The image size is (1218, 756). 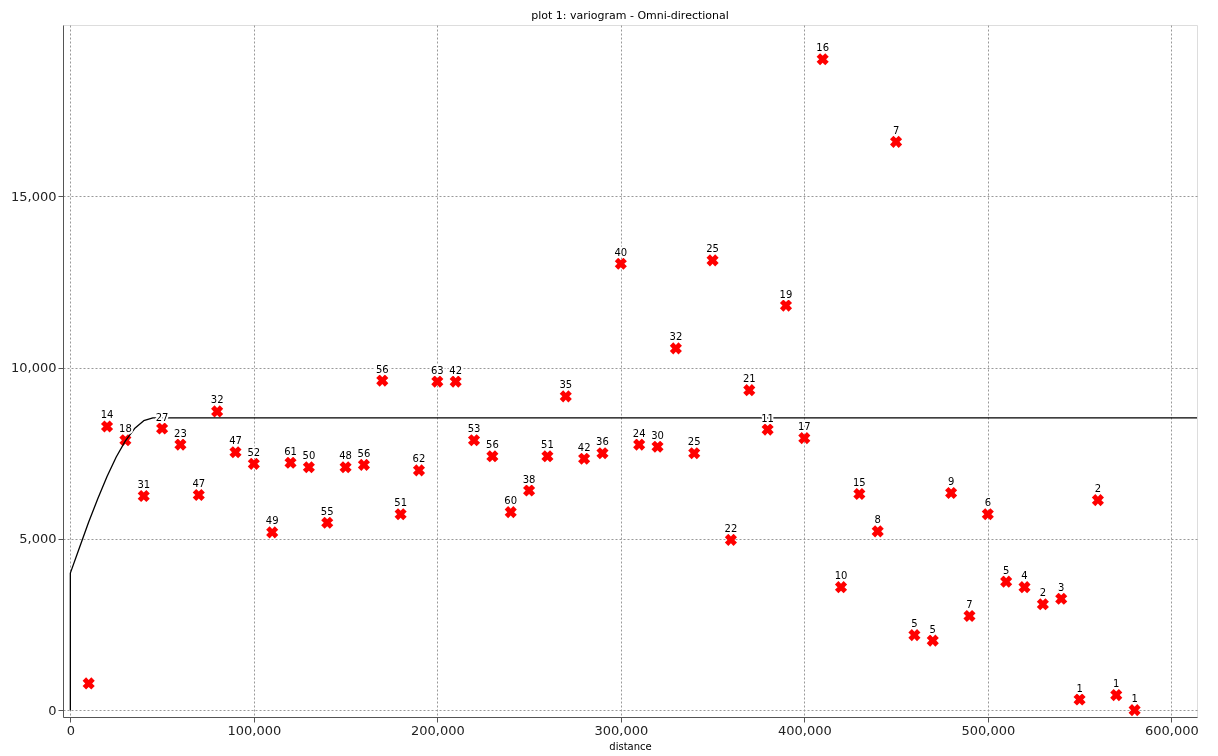 I want to click on annotation: 50, so click(x=309, y=456).